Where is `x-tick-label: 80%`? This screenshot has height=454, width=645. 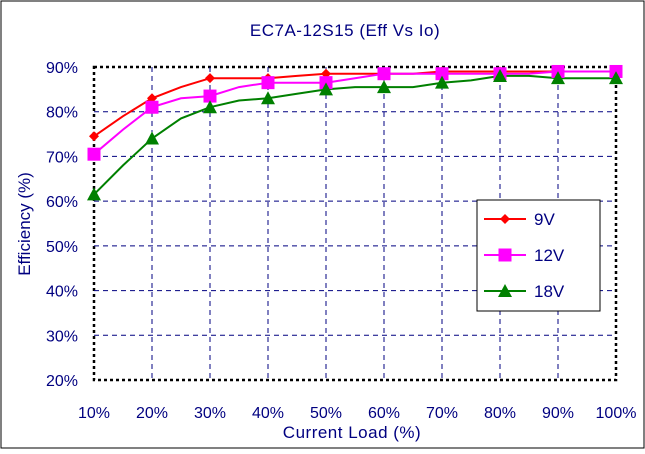
x-tick-label: 80% is located at coordinates (500, 413).